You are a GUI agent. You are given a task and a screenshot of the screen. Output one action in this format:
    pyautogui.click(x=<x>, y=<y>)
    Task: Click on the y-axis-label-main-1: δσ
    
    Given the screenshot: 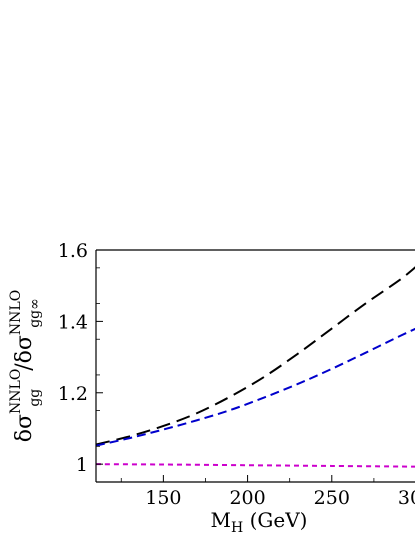 What is the action you would take?
    pyautogui.click(x=24, y=428)
    